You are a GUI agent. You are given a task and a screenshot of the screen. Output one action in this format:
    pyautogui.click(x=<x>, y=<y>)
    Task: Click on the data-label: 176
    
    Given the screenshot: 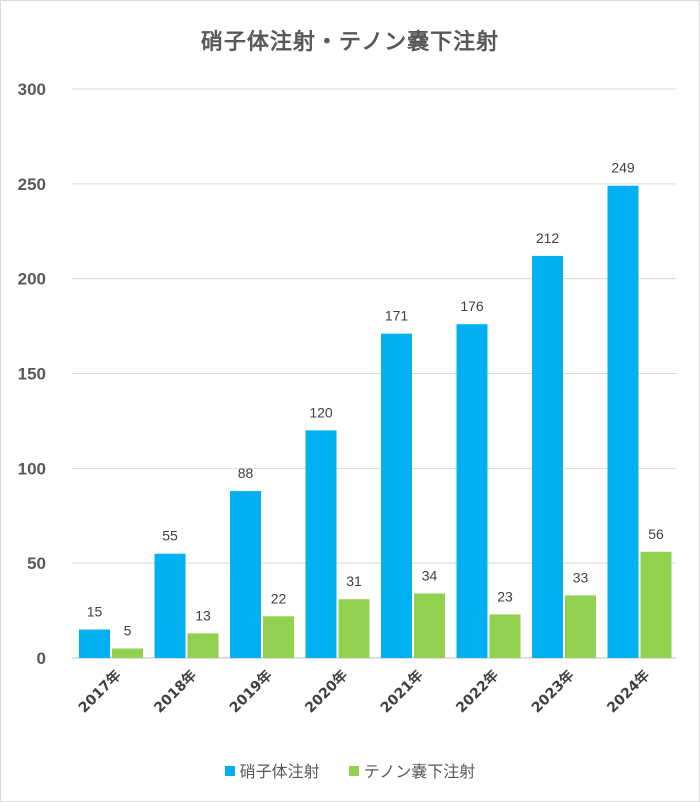 What is the action you would take?
    pyautogui.click(x=472, y=306)
    